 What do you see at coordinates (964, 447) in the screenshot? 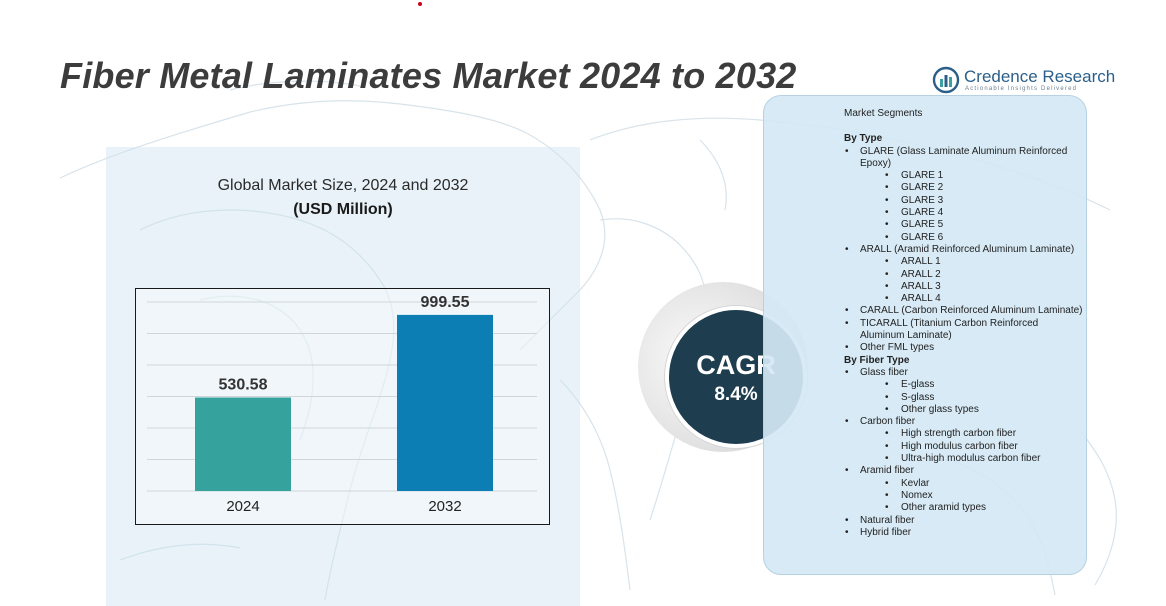
I see `segment-subitem: High modulus carbon fiber` at bounding box center [964, 447].